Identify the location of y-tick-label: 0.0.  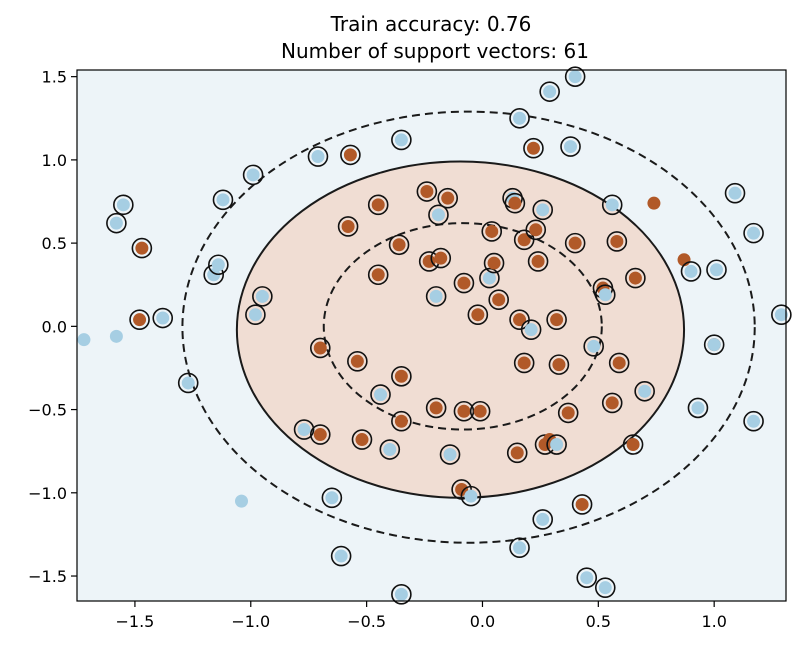
(54, 326).